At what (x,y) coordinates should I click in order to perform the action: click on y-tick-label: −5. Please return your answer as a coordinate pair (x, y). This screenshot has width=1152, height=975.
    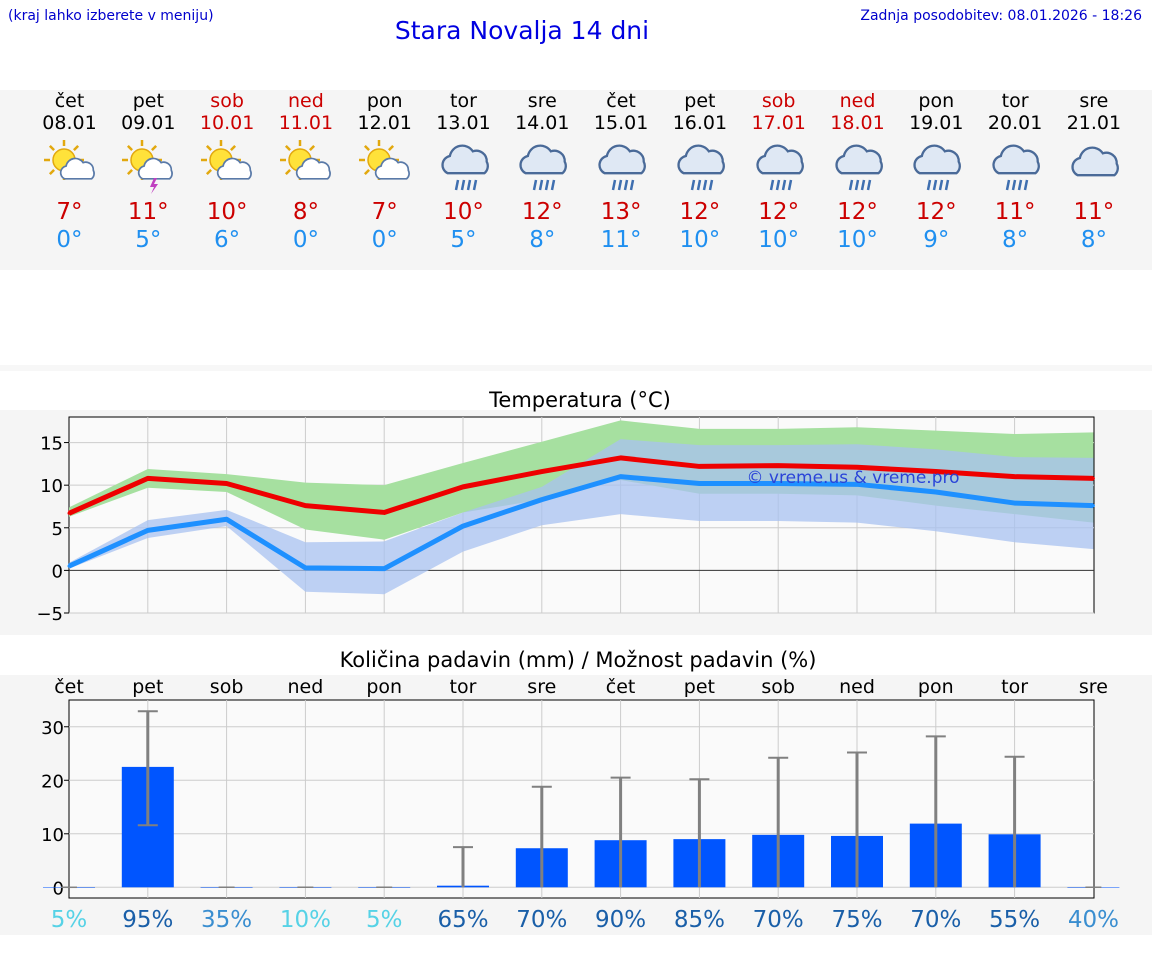
    Looking at the image, I should click on (49, 614).